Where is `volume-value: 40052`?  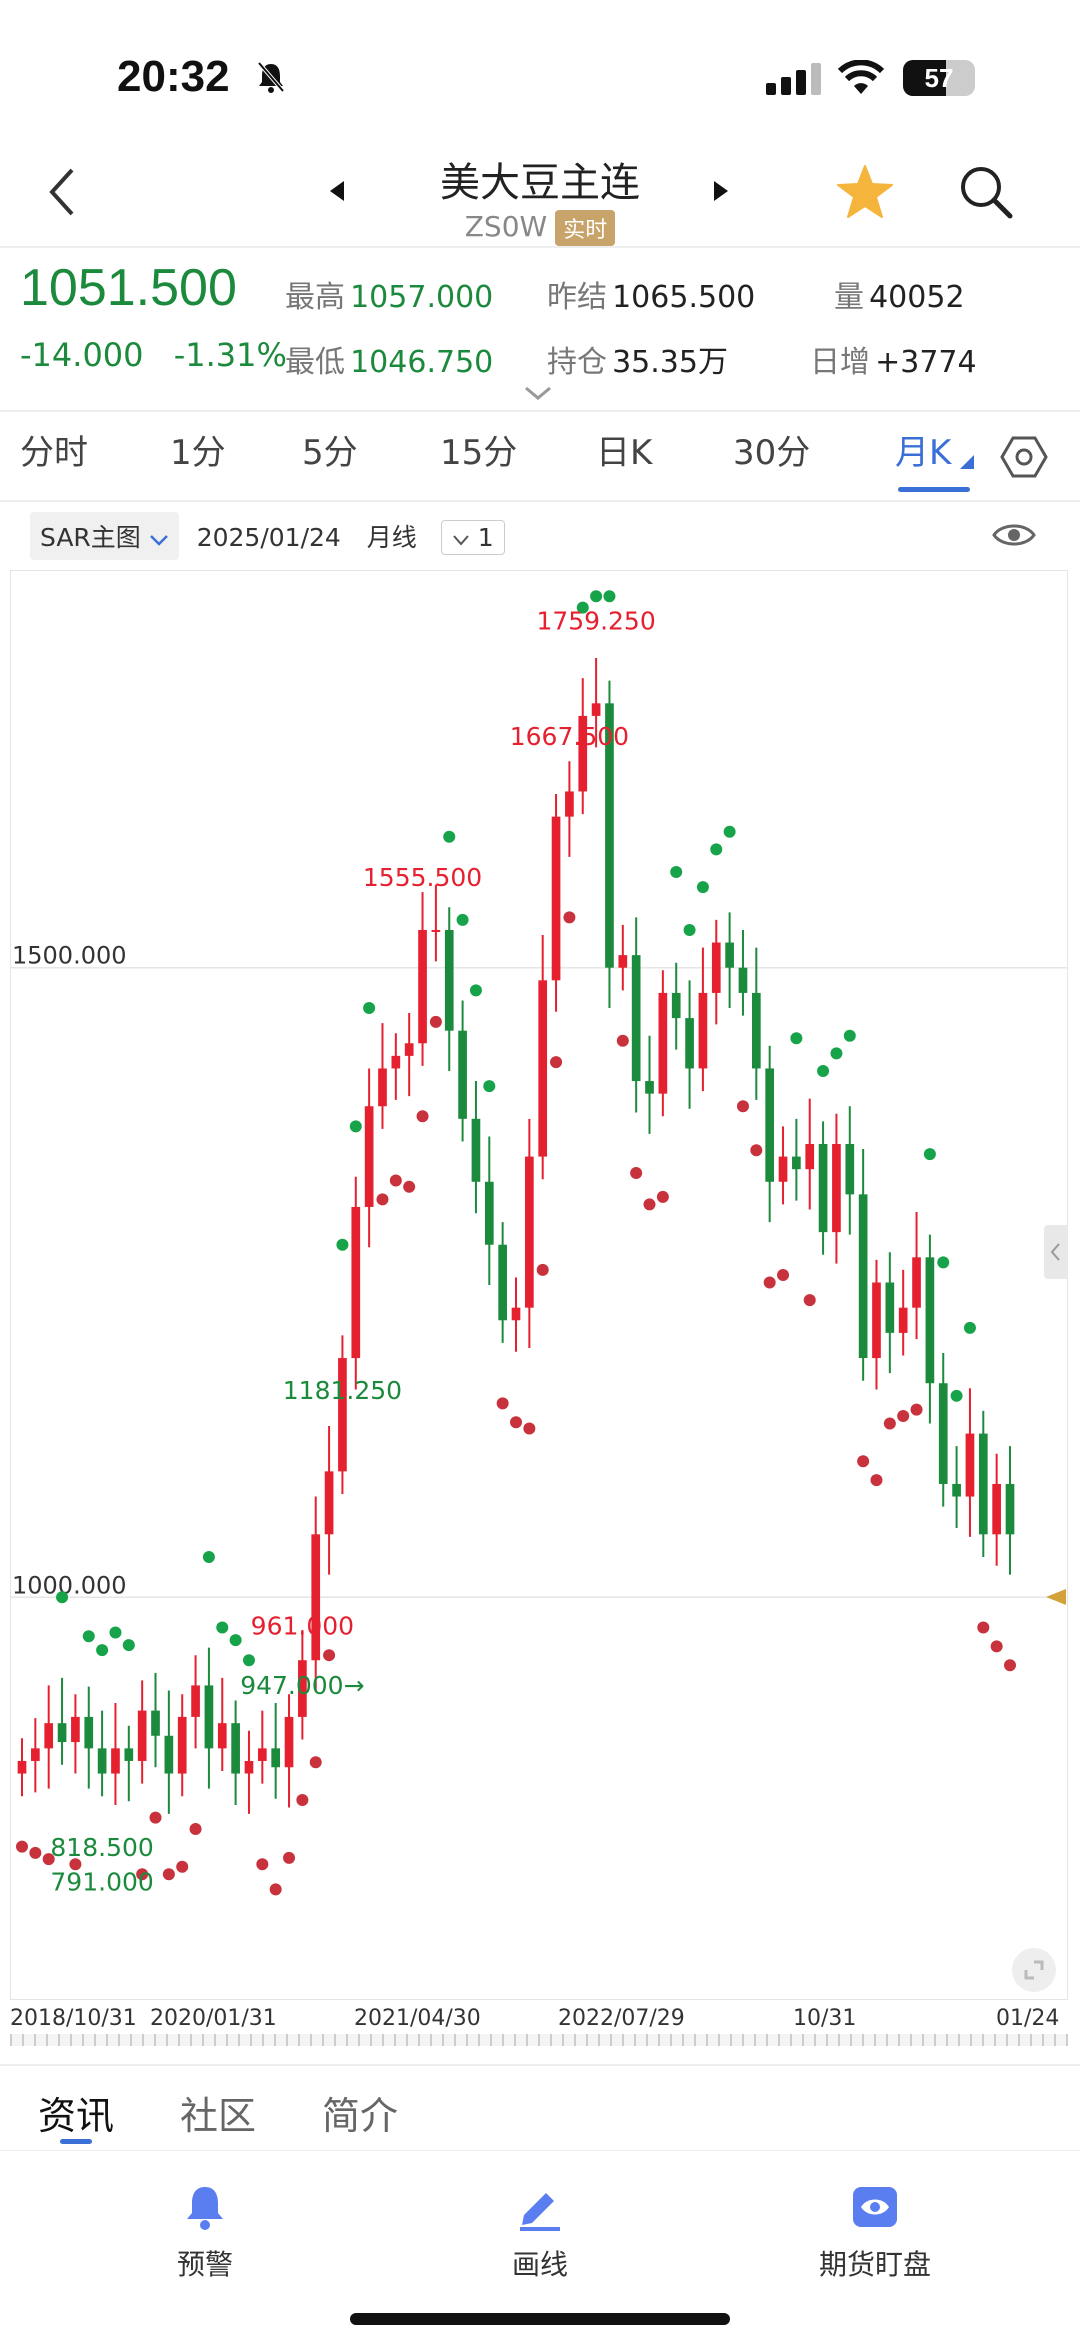 volume-value: 40052 is located at coordinates (917, 297).